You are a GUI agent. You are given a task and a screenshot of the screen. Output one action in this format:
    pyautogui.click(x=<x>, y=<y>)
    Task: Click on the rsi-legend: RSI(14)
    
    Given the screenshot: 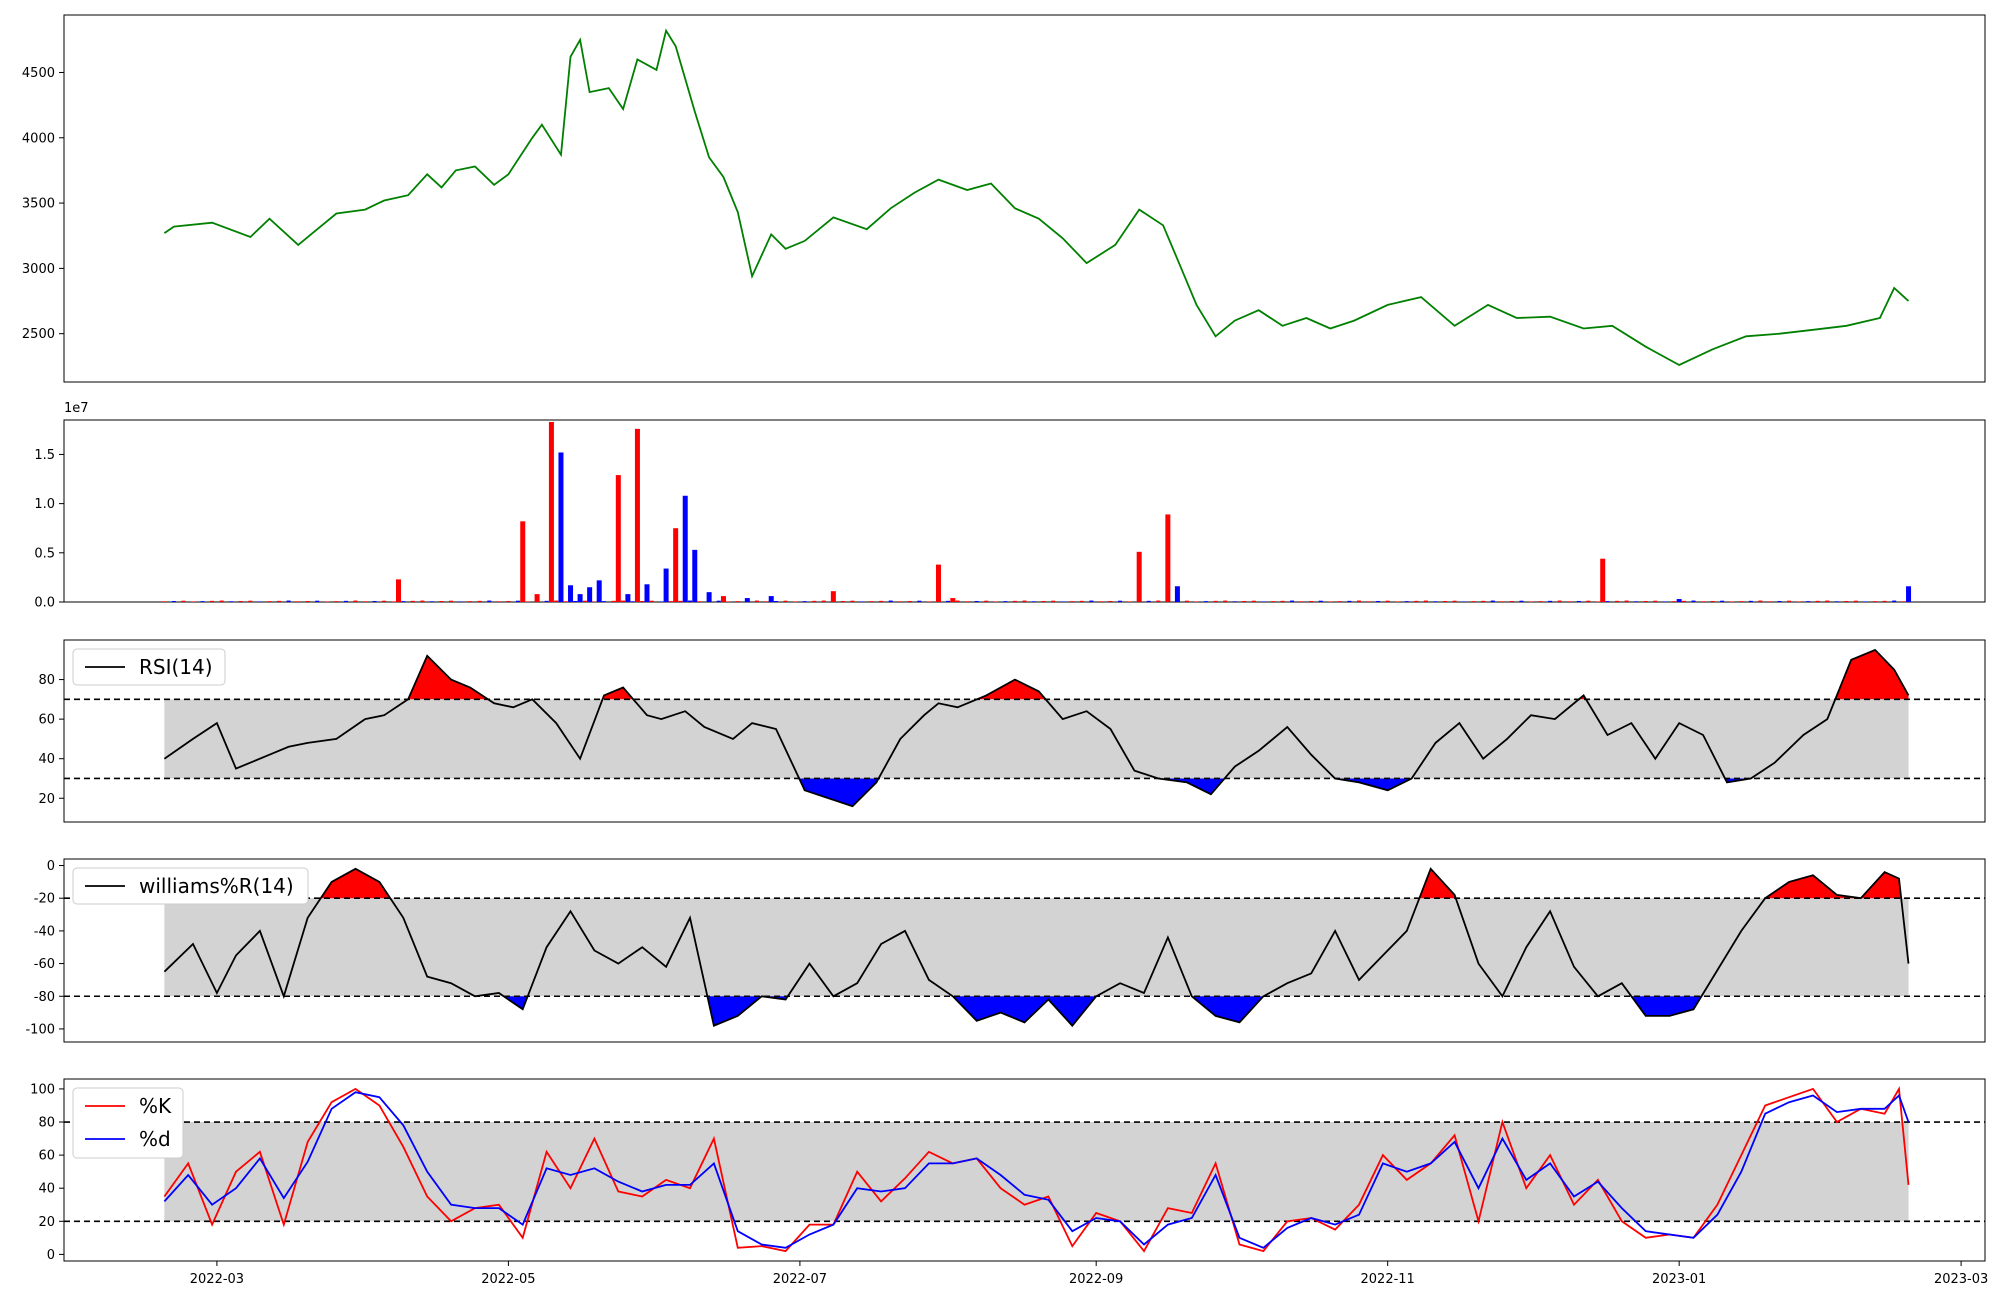 What is the action you would take?
    pyautogui.click(x=149, y=667)
    